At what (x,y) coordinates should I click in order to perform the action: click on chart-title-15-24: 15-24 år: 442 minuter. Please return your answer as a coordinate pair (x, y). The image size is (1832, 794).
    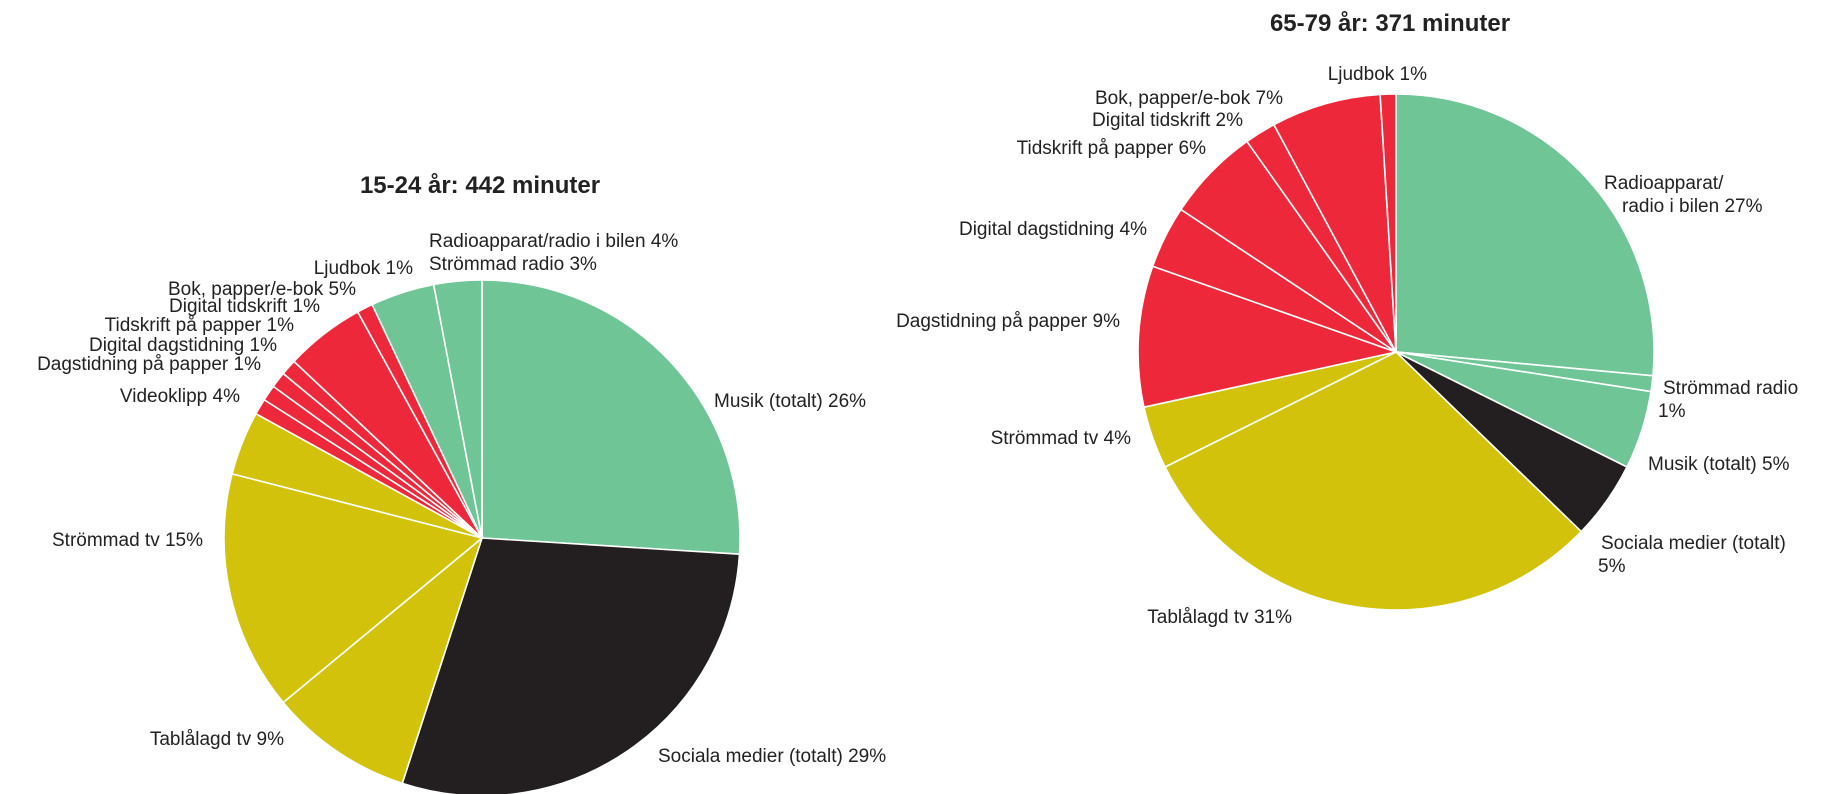
    Looking at the image, I should click on (480, 185).